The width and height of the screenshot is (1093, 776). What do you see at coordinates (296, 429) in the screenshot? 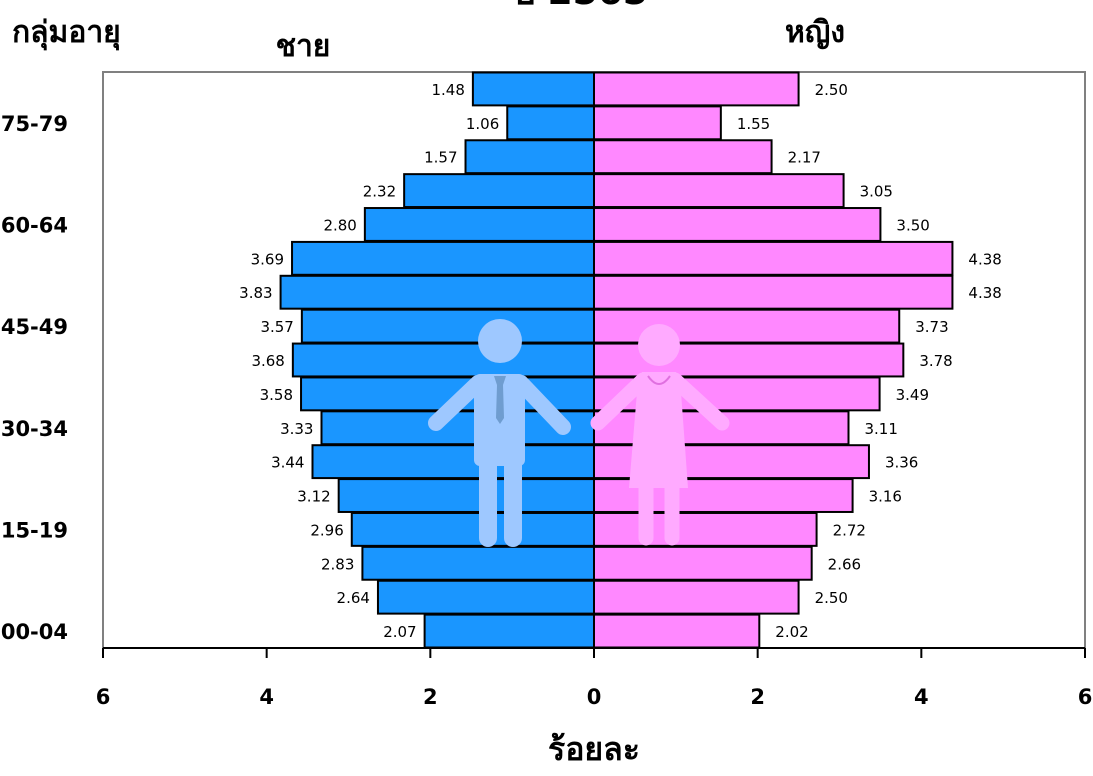
I see `male-value-label: 3.33` at bounding box center [296, 429].